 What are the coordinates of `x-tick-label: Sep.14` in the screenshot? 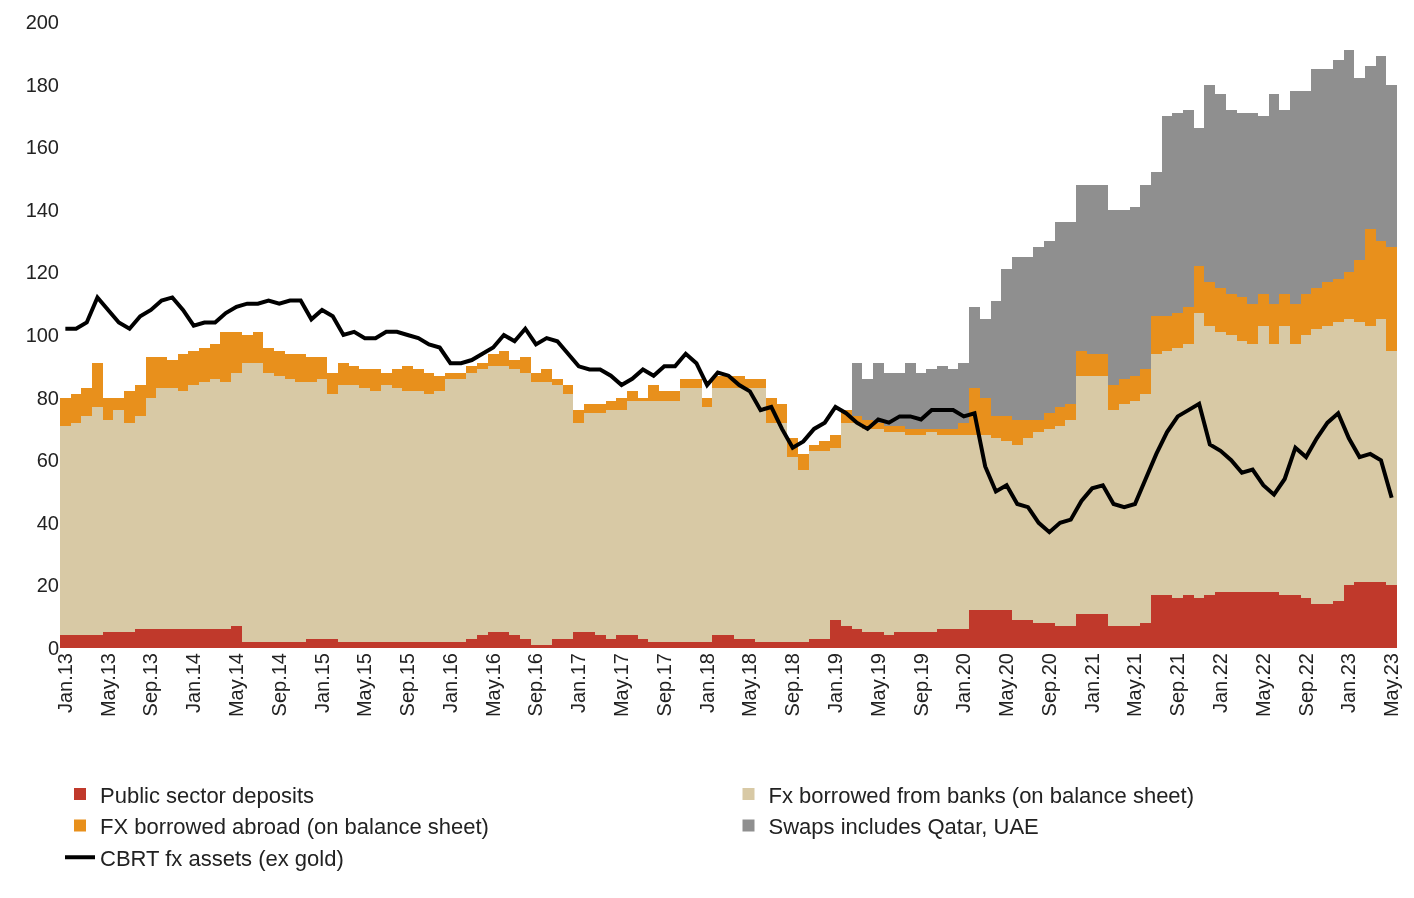 It's located at (278, 685).